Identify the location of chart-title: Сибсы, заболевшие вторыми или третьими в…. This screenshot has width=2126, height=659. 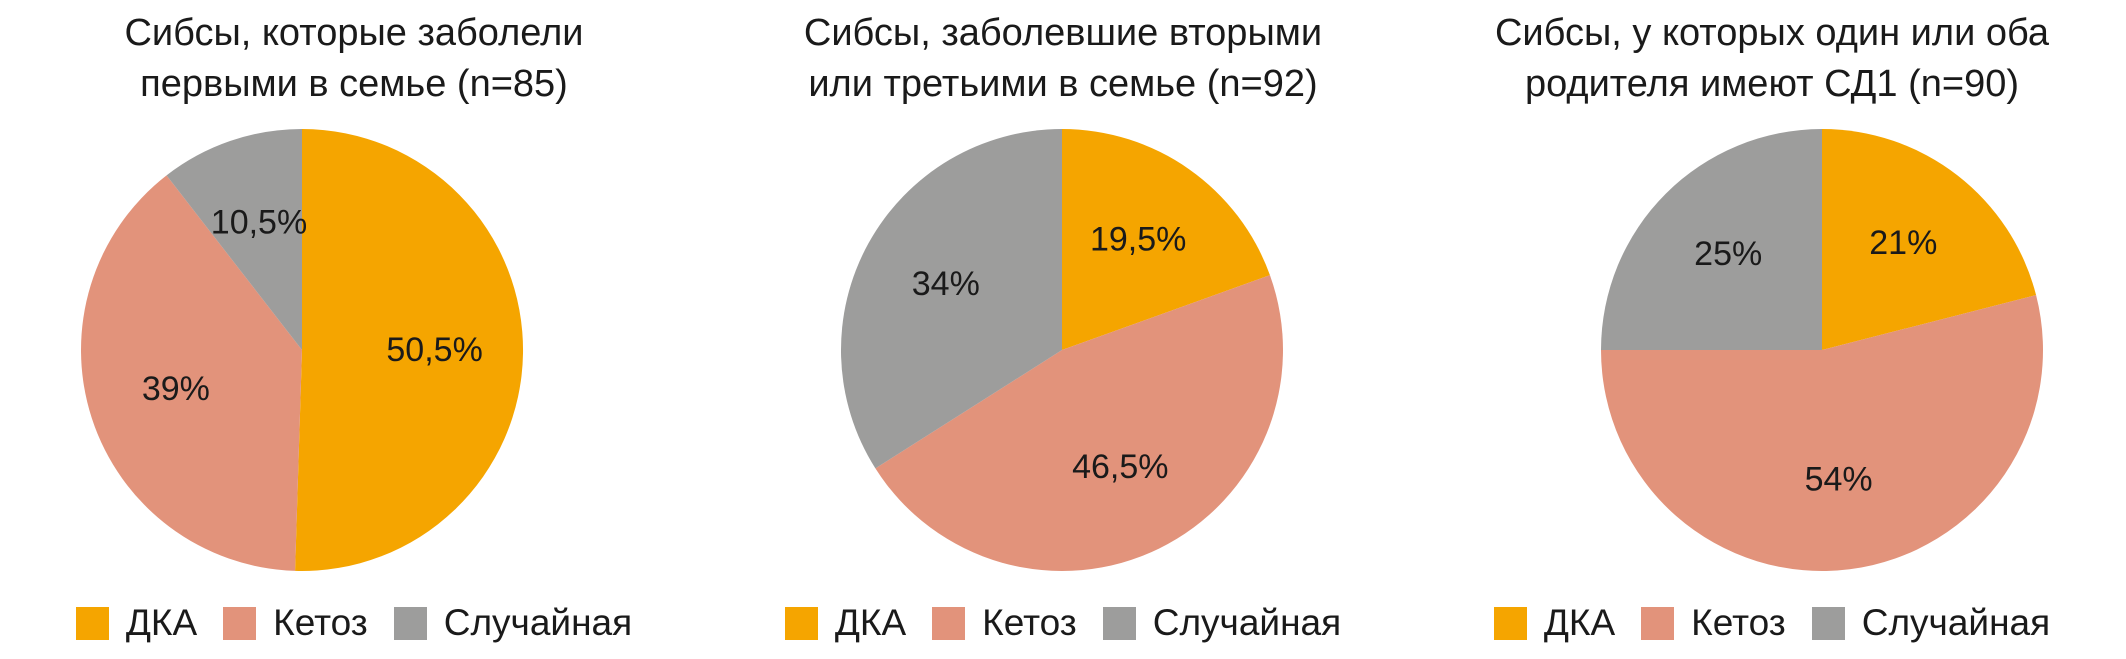
(1063, 59).